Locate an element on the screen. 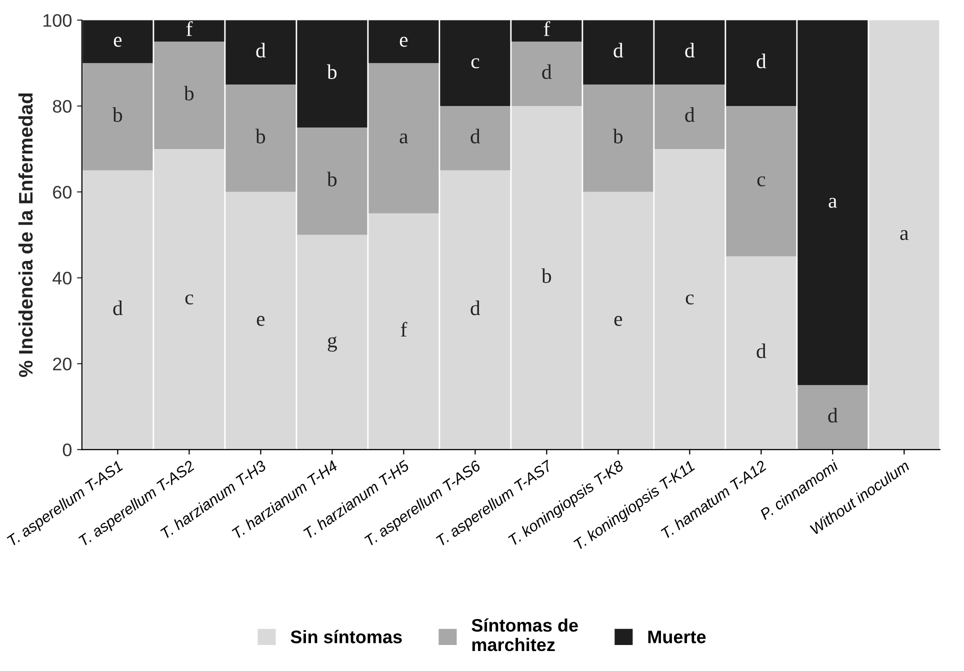  y-tick-label: 80 is located at coordinates (62, 106).